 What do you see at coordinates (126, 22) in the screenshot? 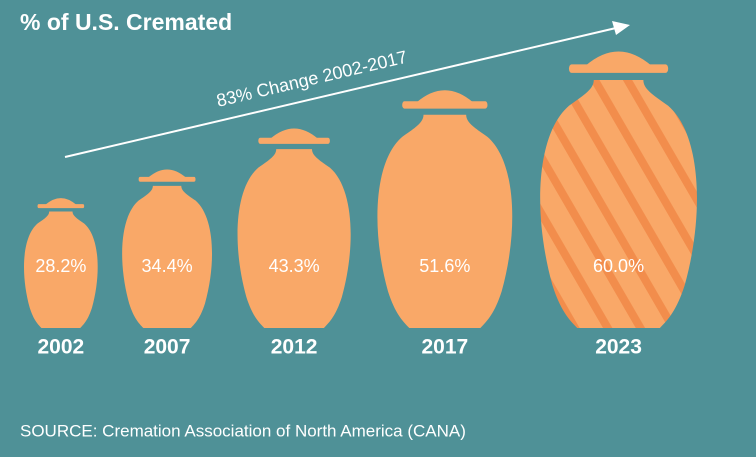
I see `chart-title: % of U.S. Cremated` at bounding box center [126, 22].